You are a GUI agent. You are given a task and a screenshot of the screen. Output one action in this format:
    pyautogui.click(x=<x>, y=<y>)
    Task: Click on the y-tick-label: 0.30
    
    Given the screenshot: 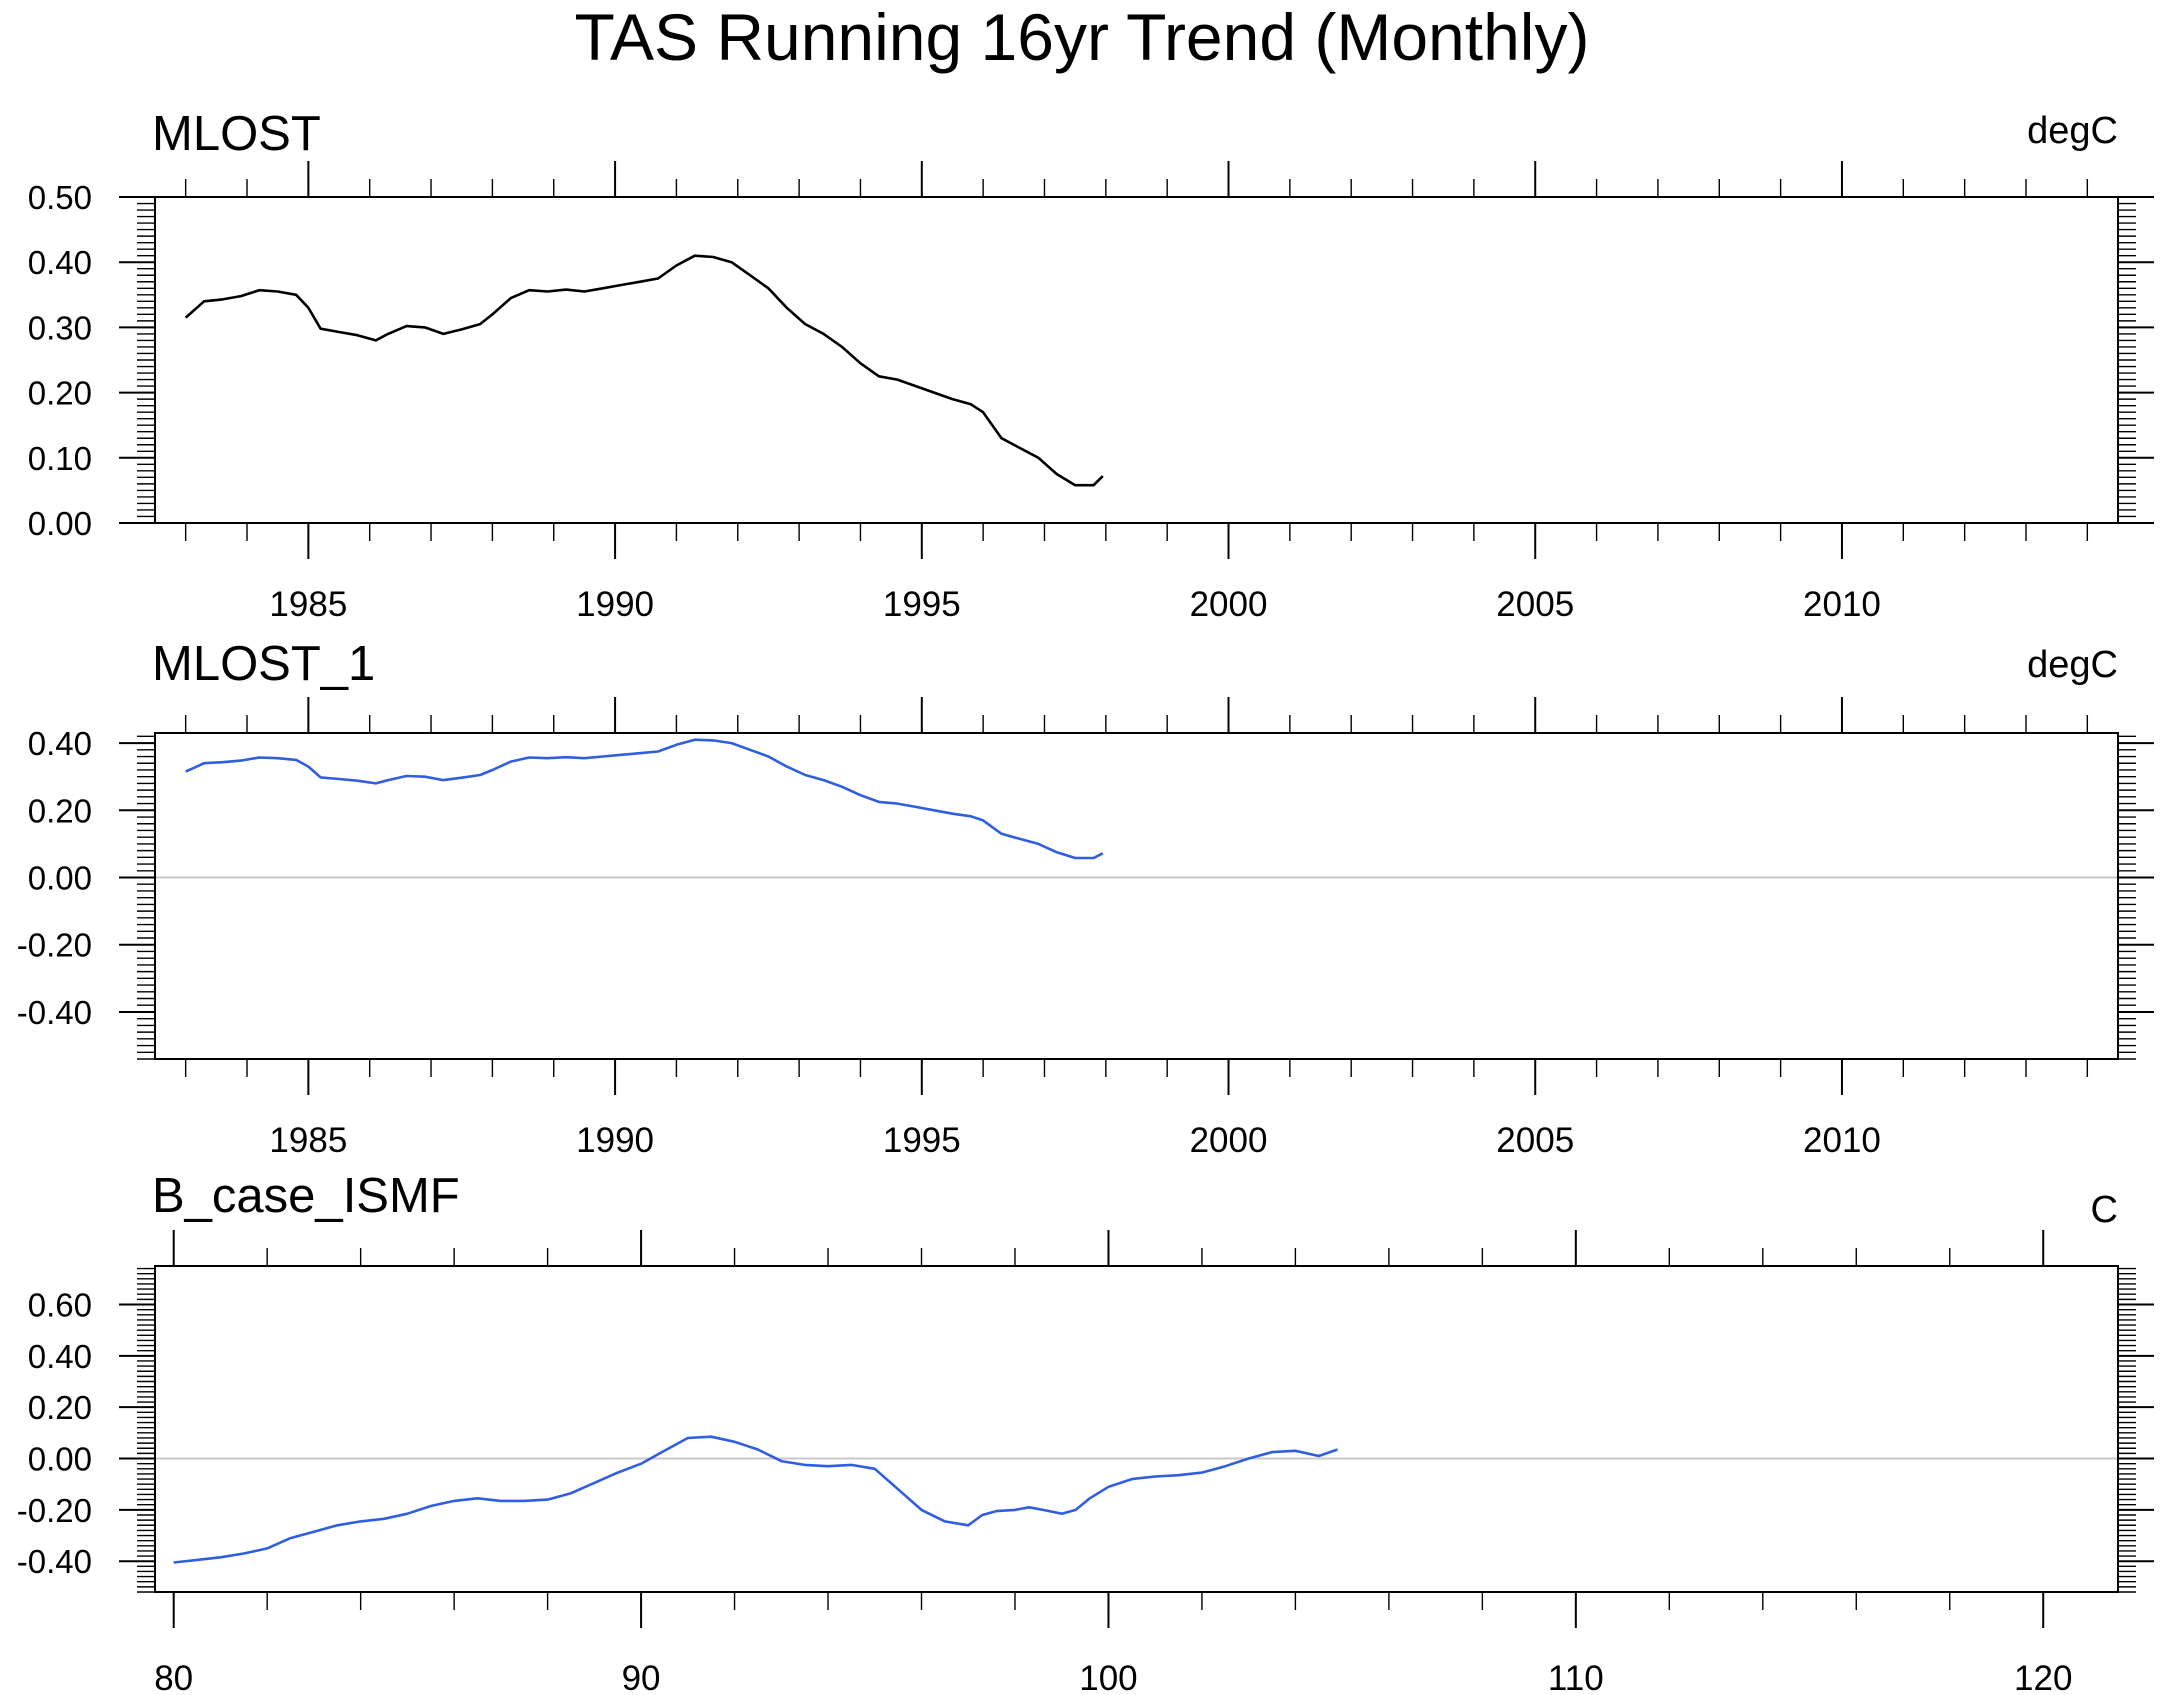 What is the action you would take?
    pyautogui.click(x=60, y=327)
    